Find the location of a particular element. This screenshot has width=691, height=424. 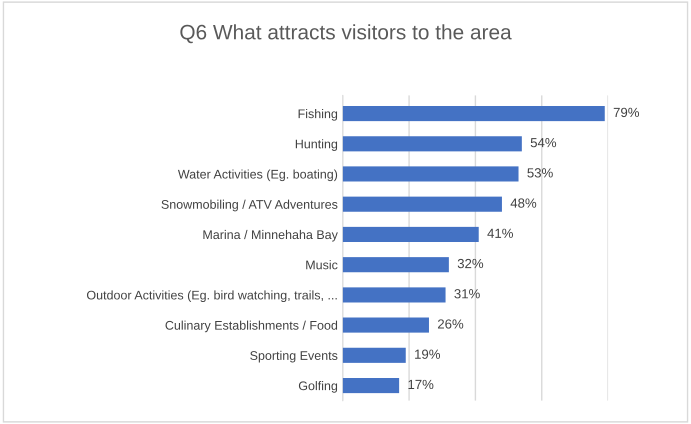

y-tick-label: Culinary Establishments / Food is located at coordinates (252, 326).